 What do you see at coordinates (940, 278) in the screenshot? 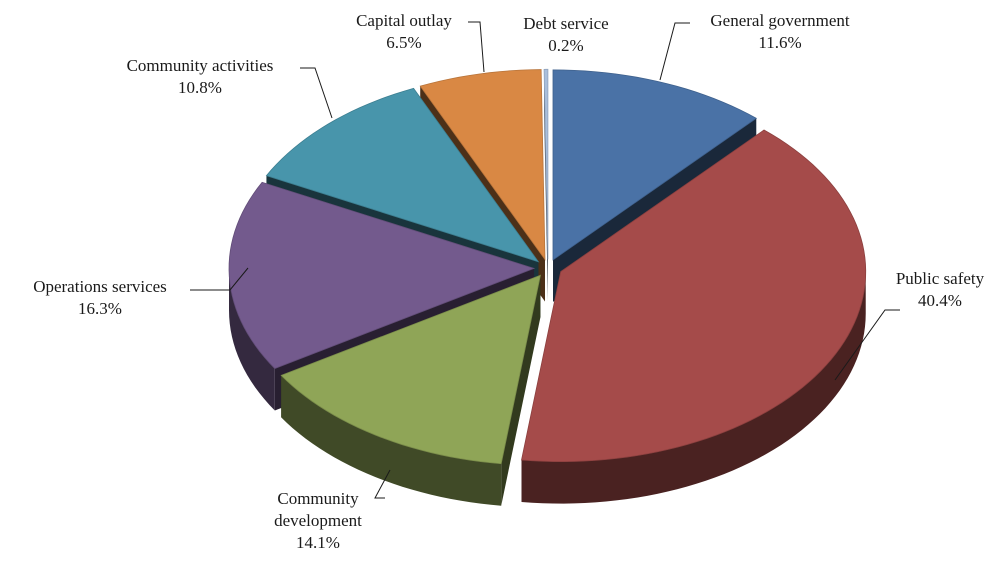
I see `slice-label-public-safety: Public safety` at bounding box center [940, 278].